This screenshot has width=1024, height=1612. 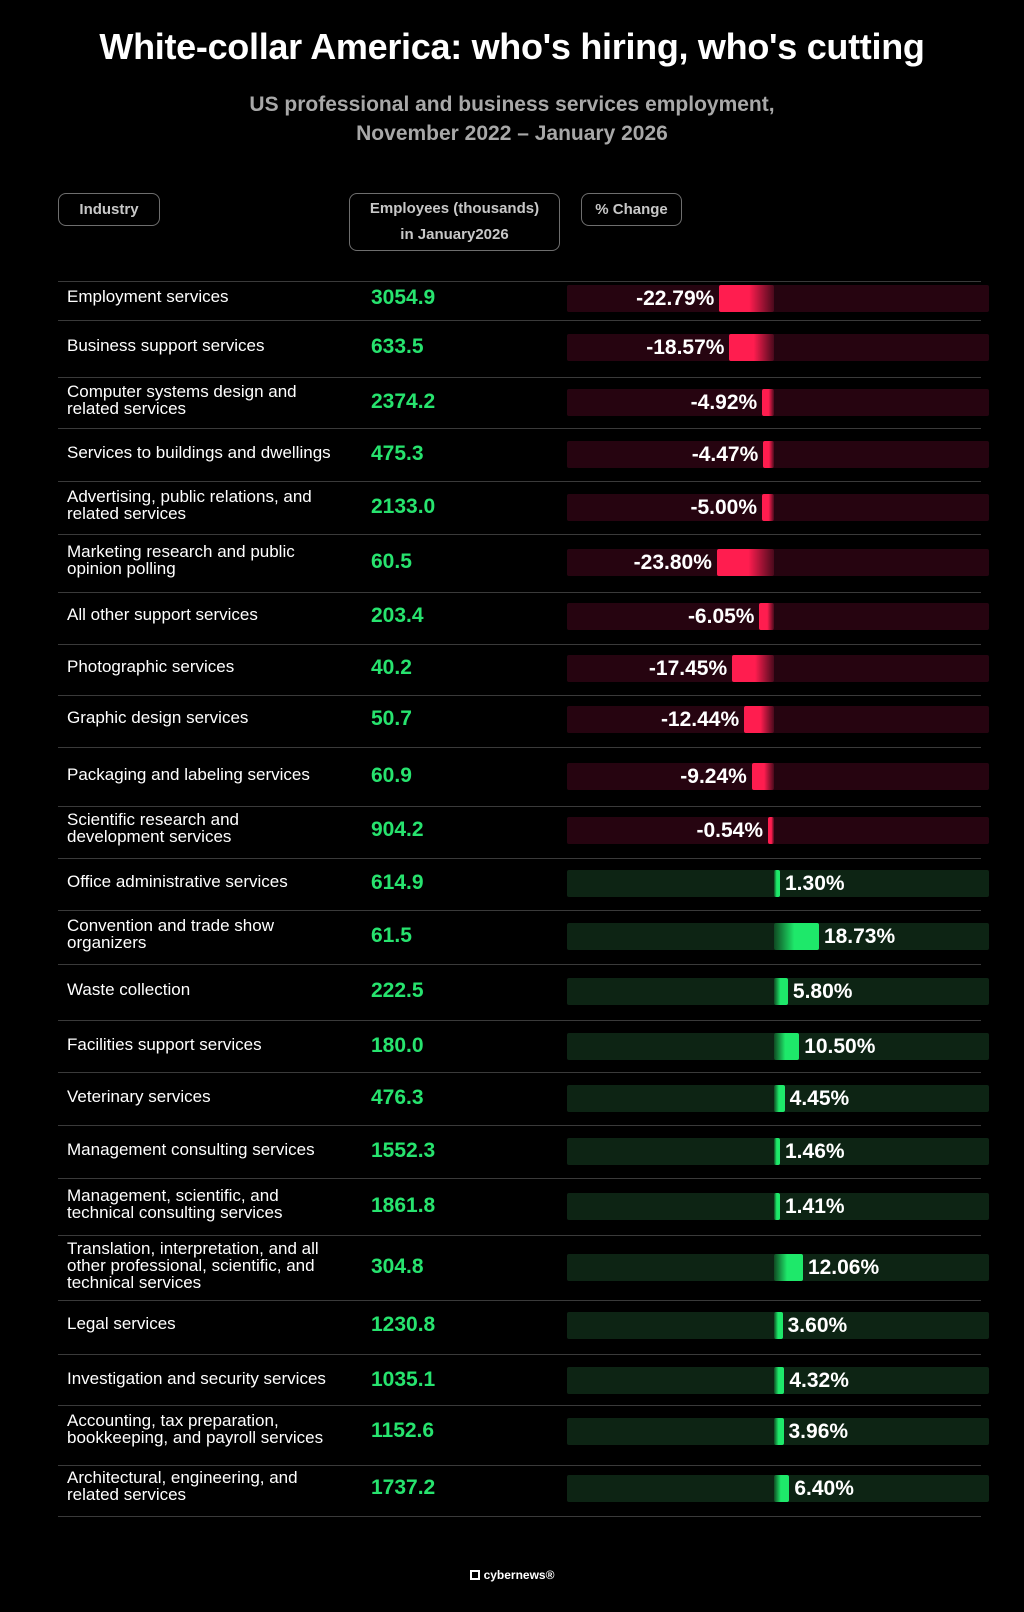 What do you see at coordinates (721, 616) in the screenshot?
I see `change-percent-label: -6.05%` at bounding box center [721, 616].